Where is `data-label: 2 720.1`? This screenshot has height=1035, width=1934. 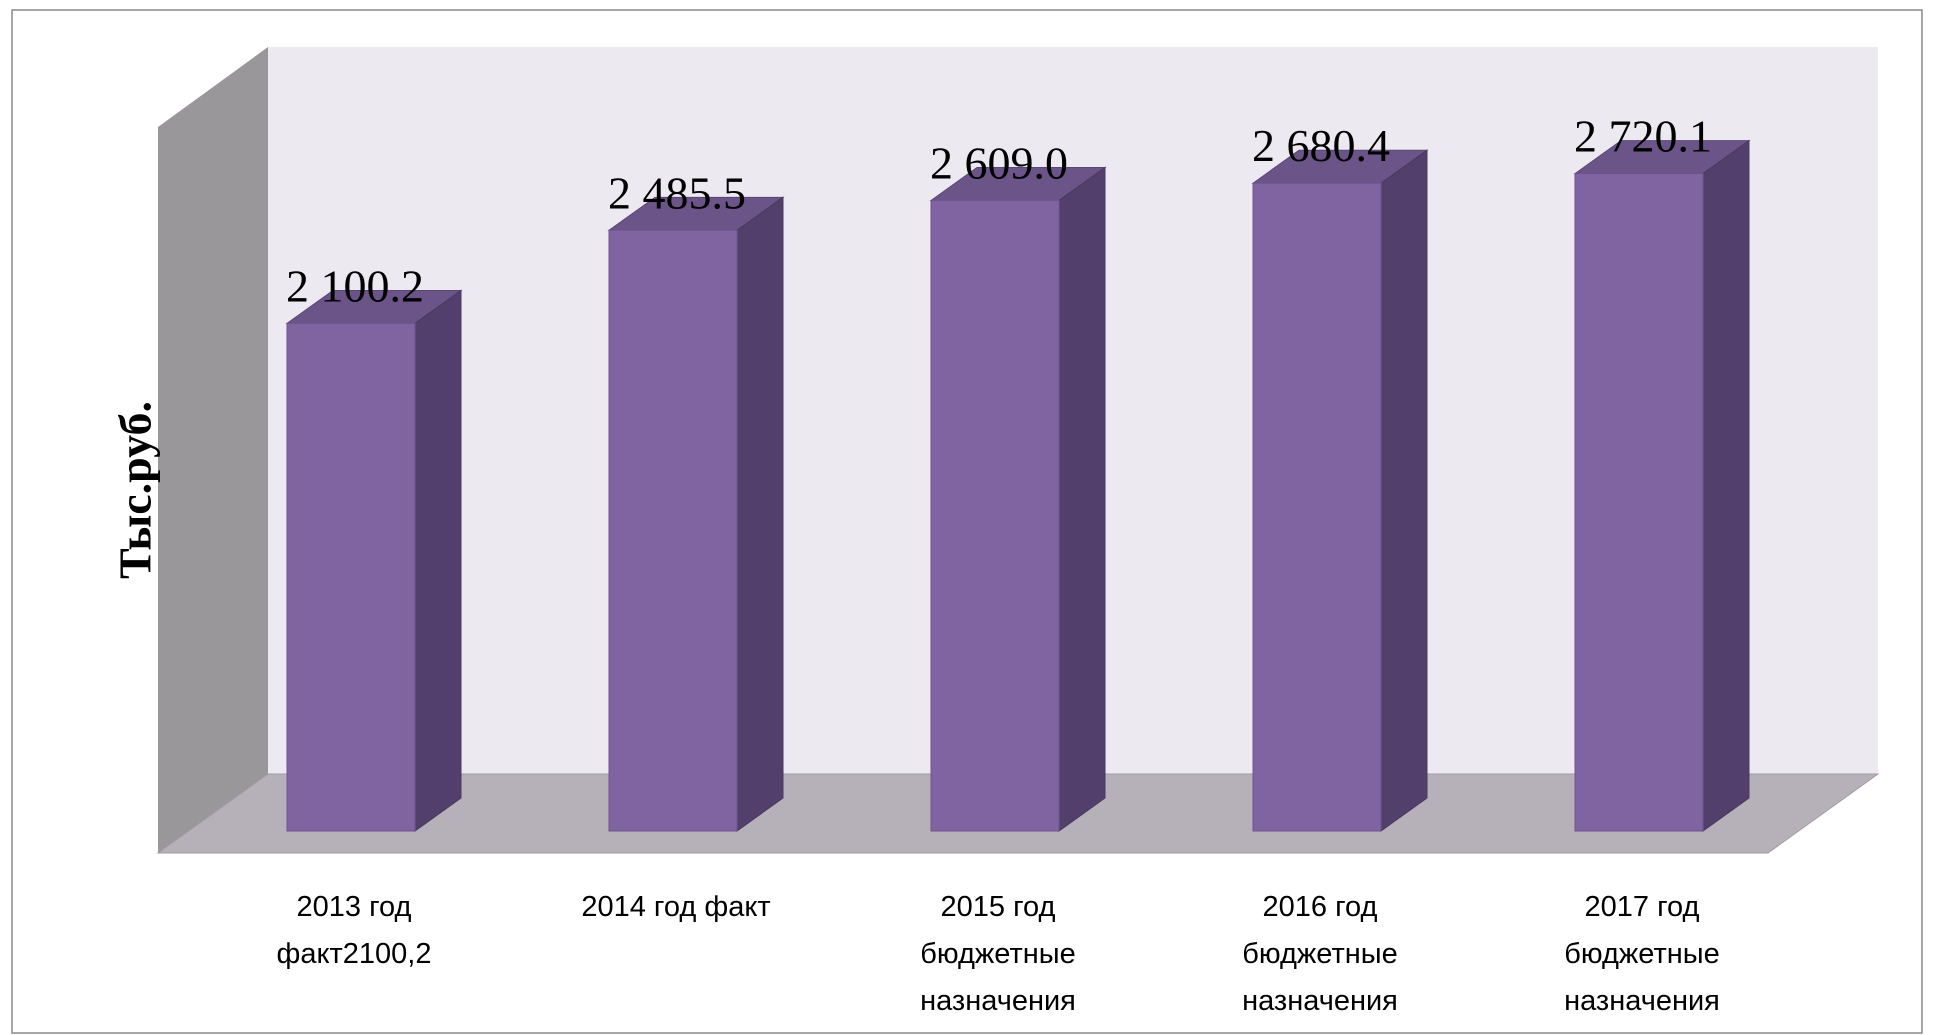
data-label: 2 720.1 is located at coordinates (1643, 136).